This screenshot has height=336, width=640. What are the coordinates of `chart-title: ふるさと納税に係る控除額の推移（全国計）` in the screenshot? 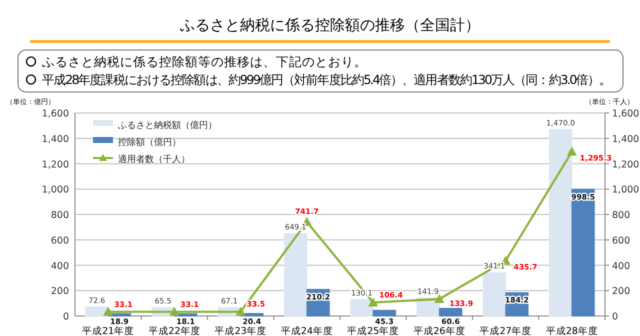 It's located at (329, 25).